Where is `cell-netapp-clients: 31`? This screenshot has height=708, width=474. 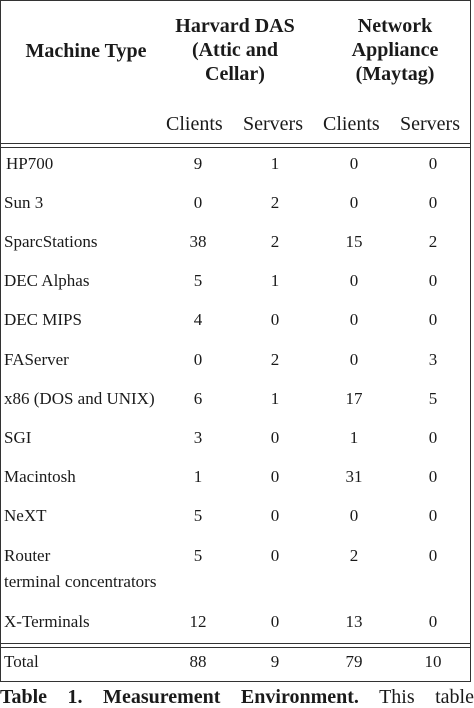
cell-netapp-clients: 31 is located at coordinates (354, 476).